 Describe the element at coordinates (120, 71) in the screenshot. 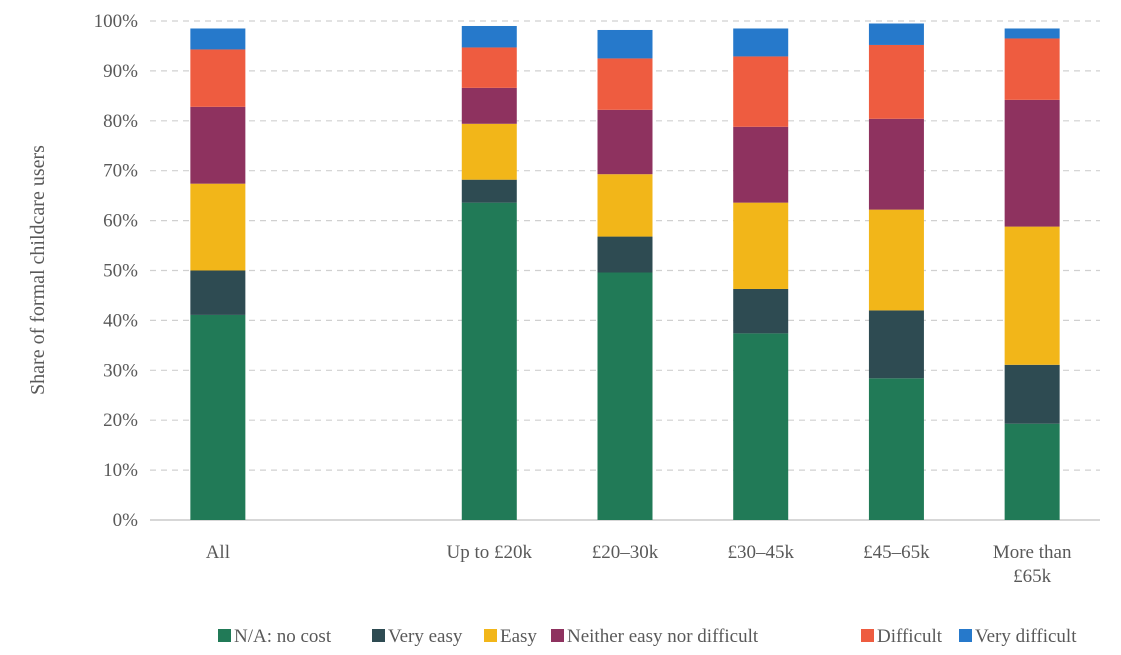

I see `y-tick-label: 90%` at that location.